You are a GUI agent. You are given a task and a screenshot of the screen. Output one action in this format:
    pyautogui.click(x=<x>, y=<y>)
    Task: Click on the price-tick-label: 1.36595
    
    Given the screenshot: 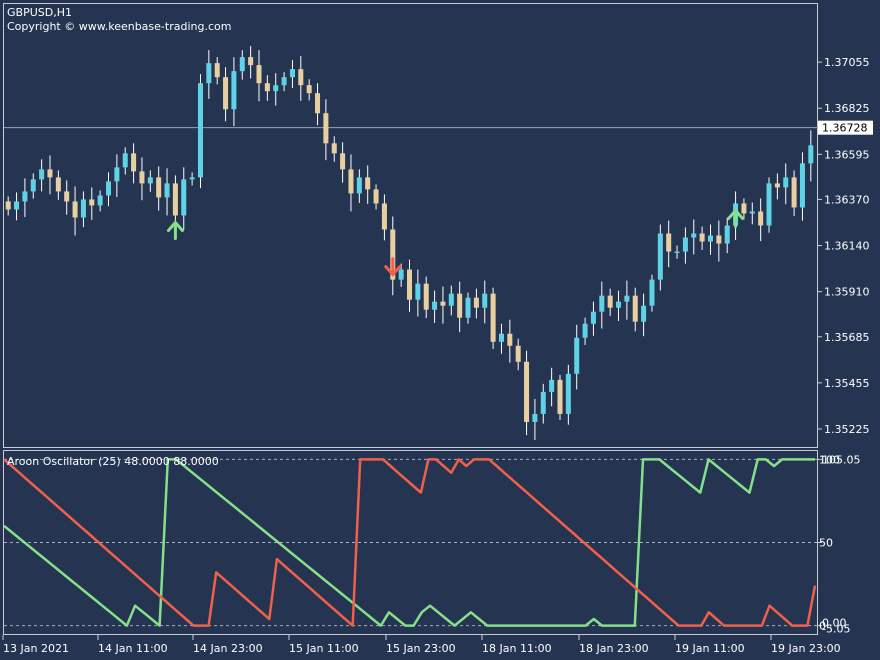 What is the action you would take?
    pyautogui.click(x=847, y=154)
    